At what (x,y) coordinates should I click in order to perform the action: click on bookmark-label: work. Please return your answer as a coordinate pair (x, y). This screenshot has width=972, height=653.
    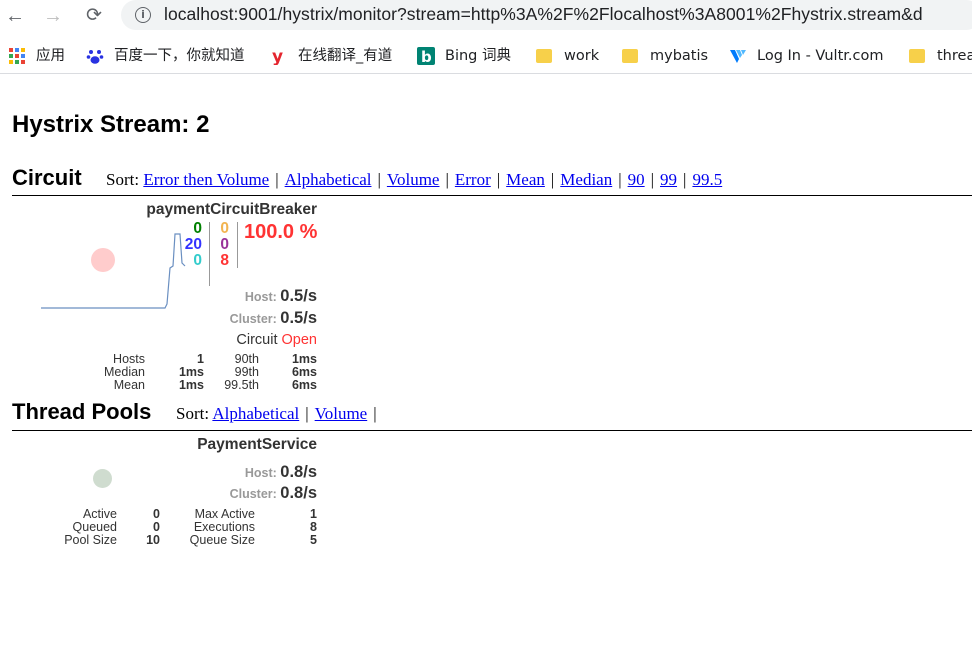
    Looking at the image, I should click on (582, 56).